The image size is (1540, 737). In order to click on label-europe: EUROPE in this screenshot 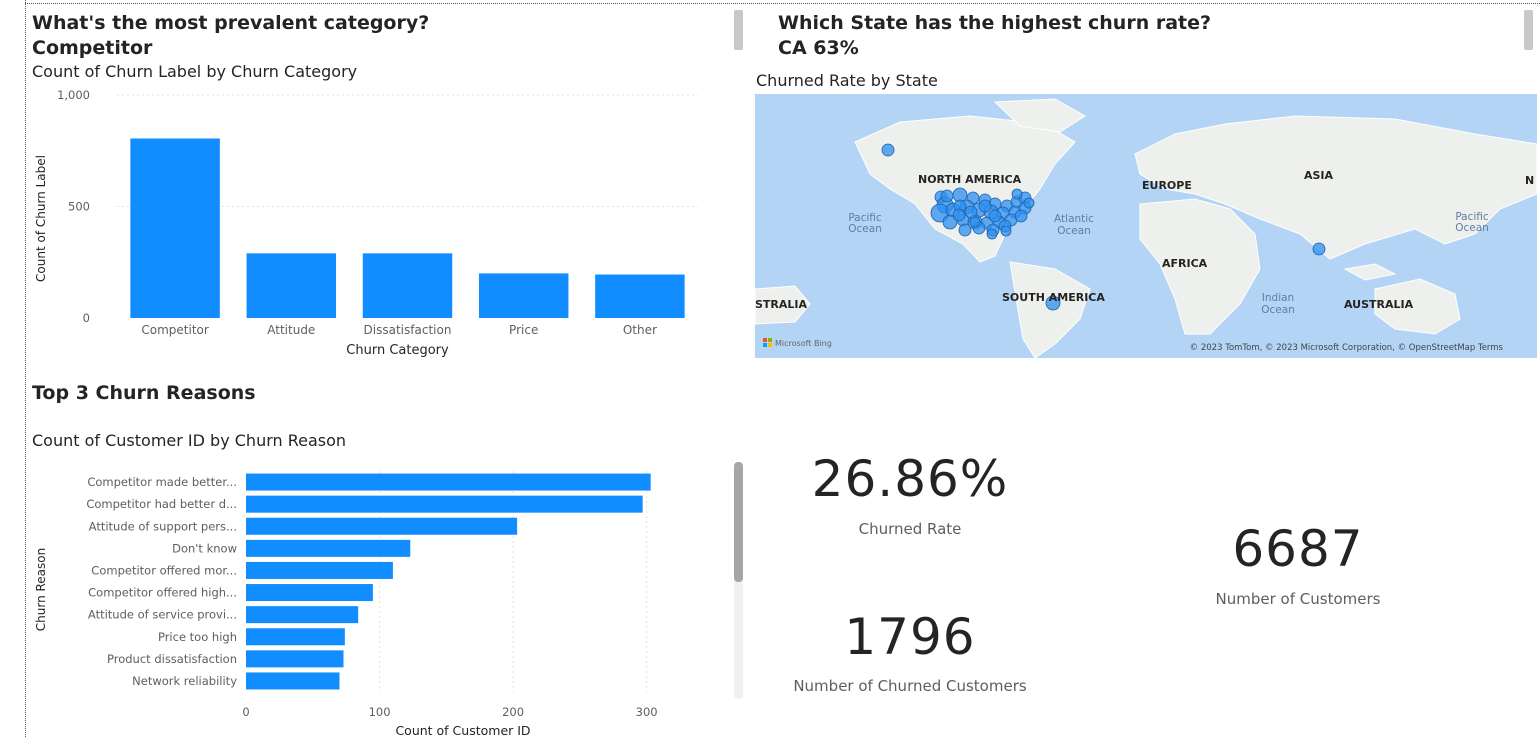, I will do `click(1167, 185)`.